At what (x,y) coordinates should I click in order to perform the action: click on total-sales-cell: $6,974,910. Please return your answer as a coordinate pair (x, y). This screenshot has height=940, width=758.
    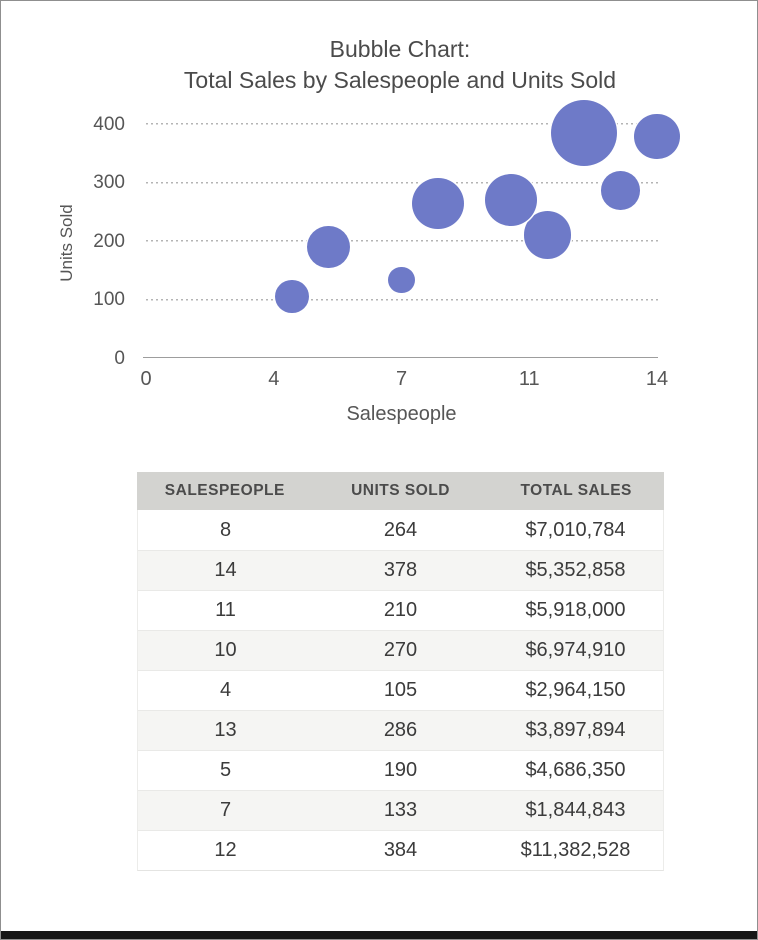
    Looking at the image, I should click on (575, 650).